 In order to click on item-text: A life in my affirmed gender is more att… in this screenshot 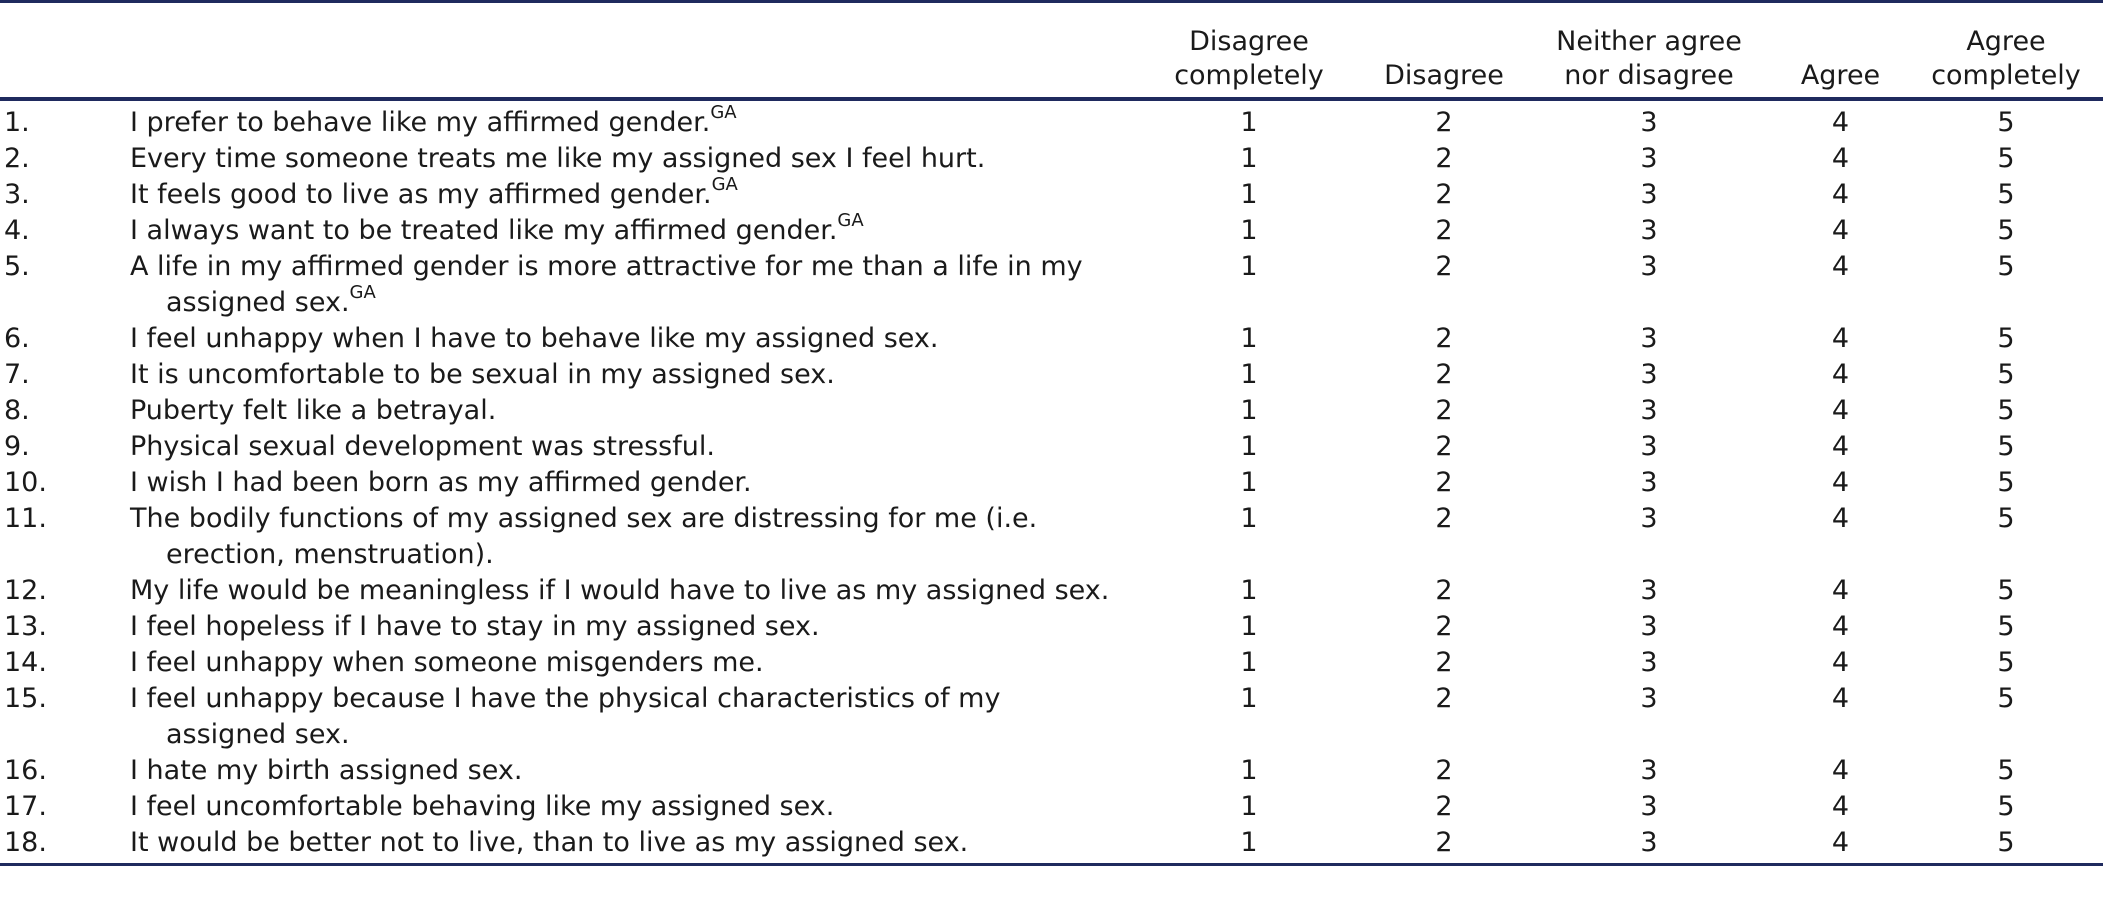, I will do `click(606, 266)`.